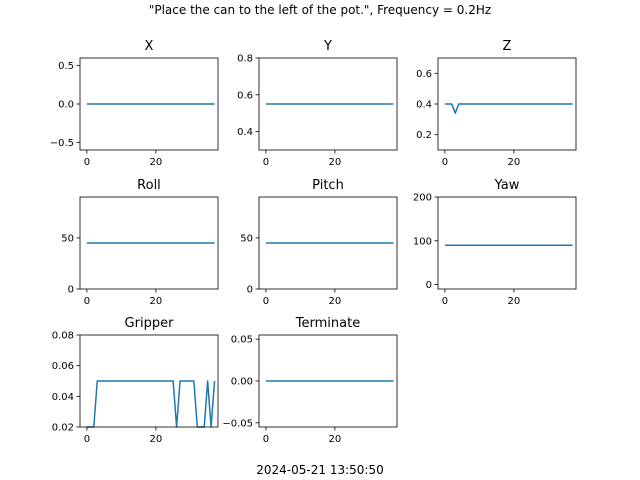 This screenshot has width=640, height=480. What do you see at coordinates (66, 105) in the screenshot?
I see `y-tick-label: 0.0` at bounding box center [66, 105].